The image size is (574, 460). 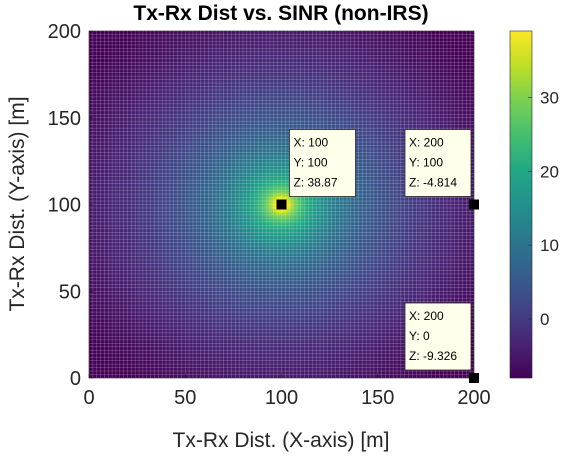 What do you see at coordinates (544, 319) in the screenshot?
I see `colorbar-tick-label: 0` at bounding box center [544, 319].